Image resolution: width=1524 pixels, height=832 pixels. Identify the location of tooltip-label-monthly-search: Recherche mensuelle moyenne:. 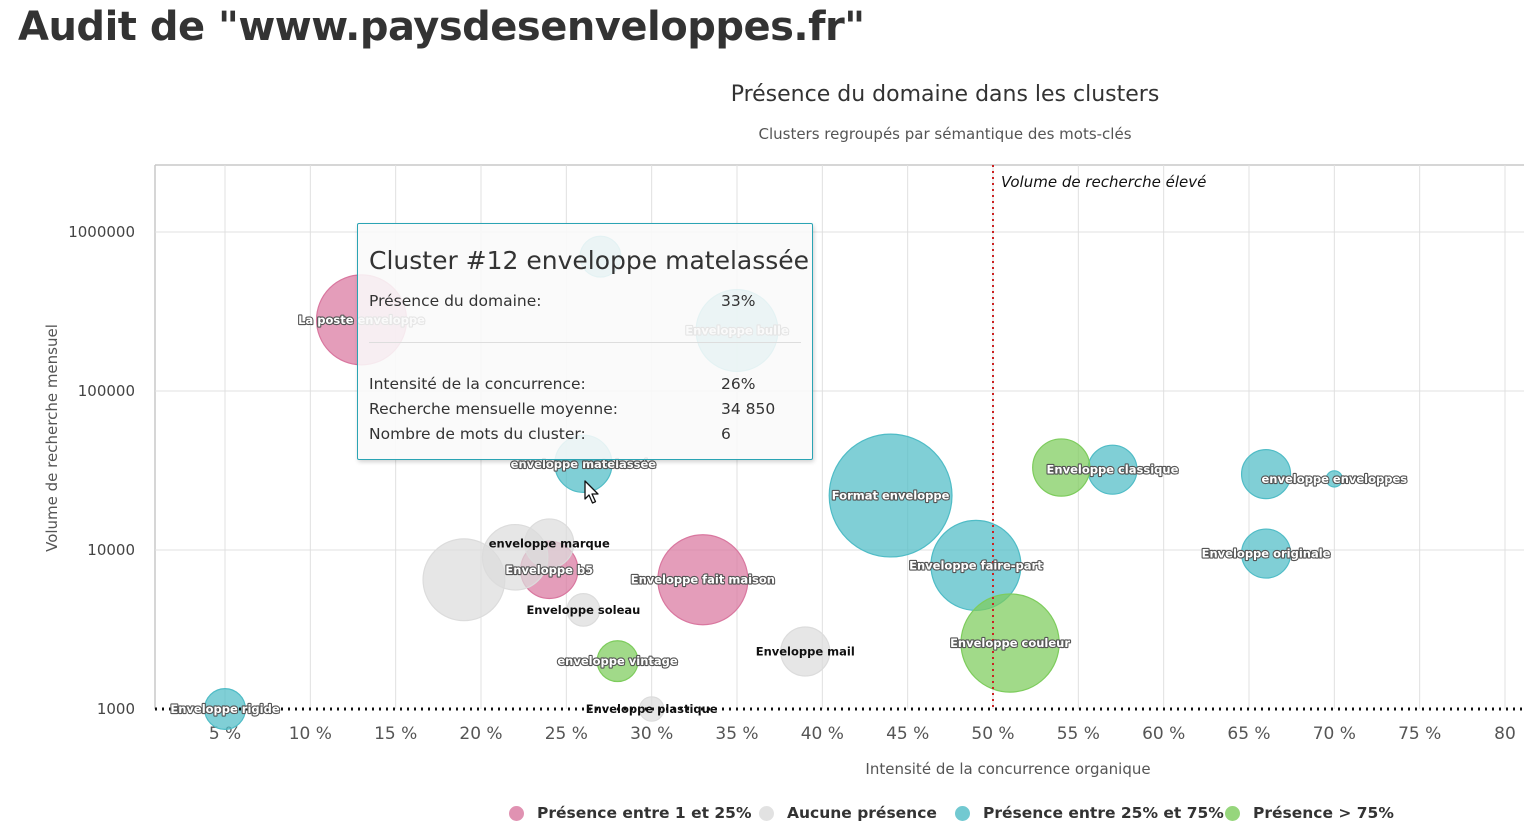
(493, 409).